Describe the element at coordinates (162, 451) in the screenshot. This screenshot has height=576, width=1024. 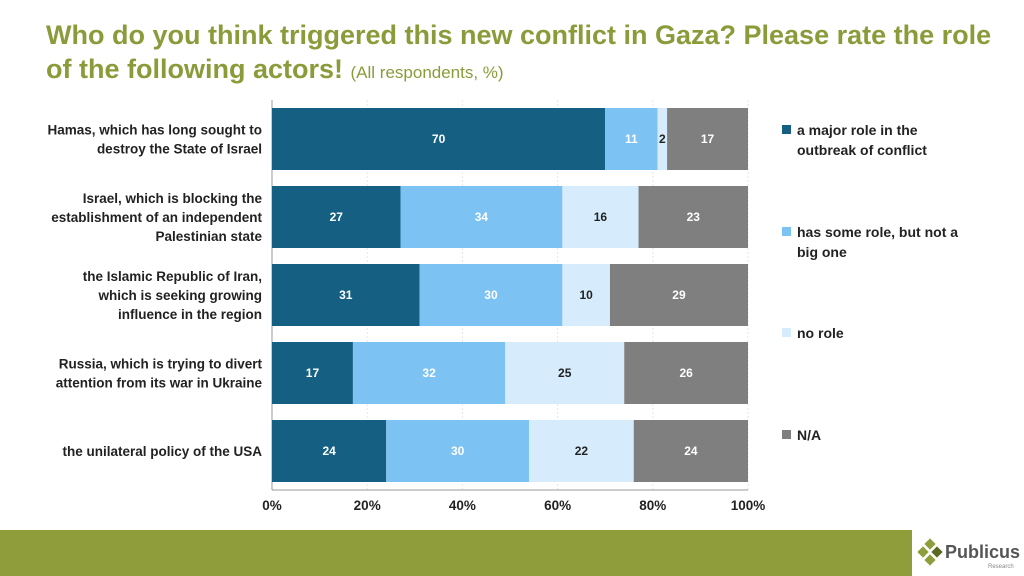
I see `category-label: the unilateral policy of the USA` at that location.